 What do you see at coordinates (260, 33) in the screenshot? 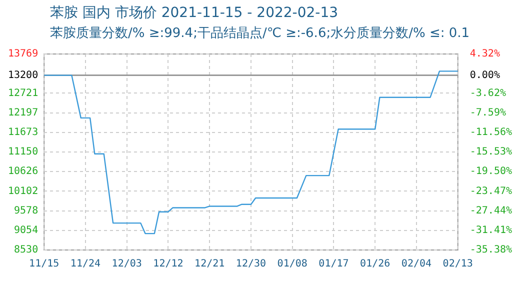
I see `chart-subtitle: 苯胺质量分数/% ≥:99.4;干品结晶点/℃ ≥:-6.6;水分质量分数/% ≤: 0.1` at bounding box center [260, 33].